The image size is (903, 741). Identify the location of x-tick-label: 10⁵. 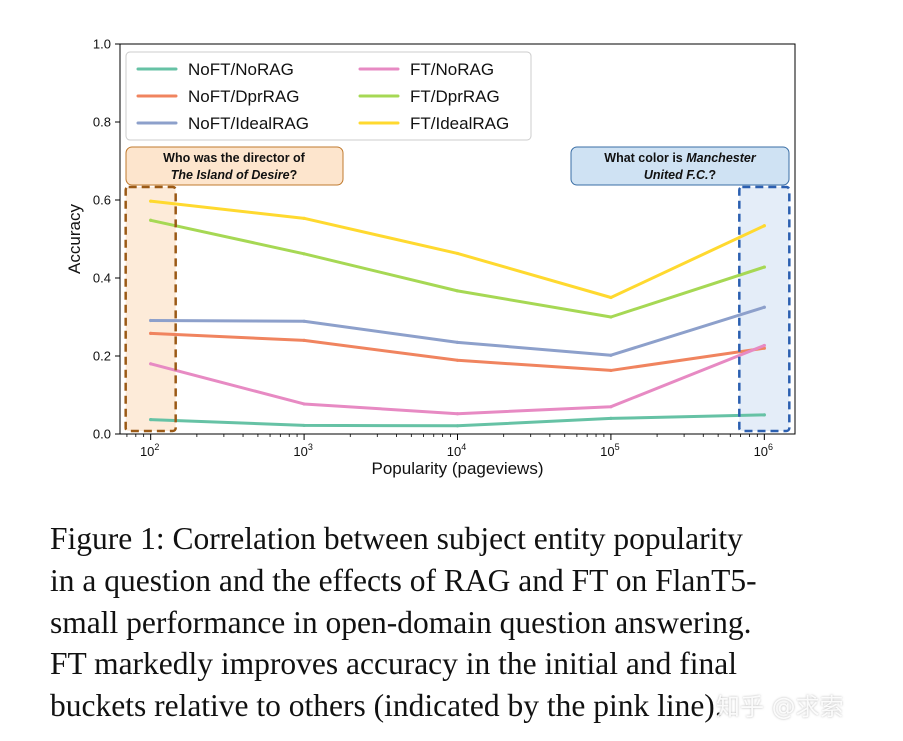
(609, 450).